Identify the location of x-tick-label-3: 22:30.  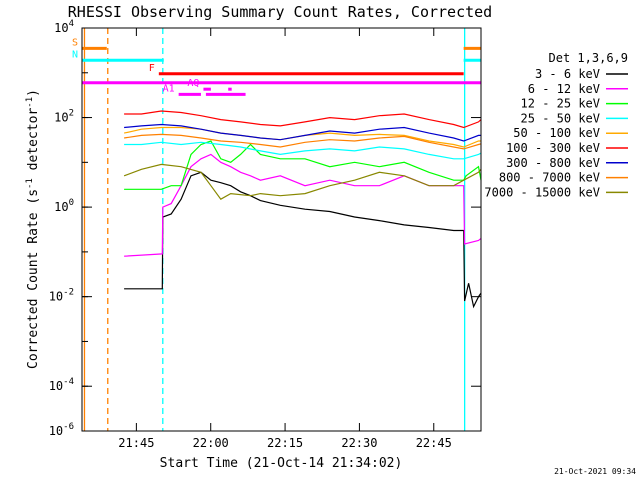
(359, 443).